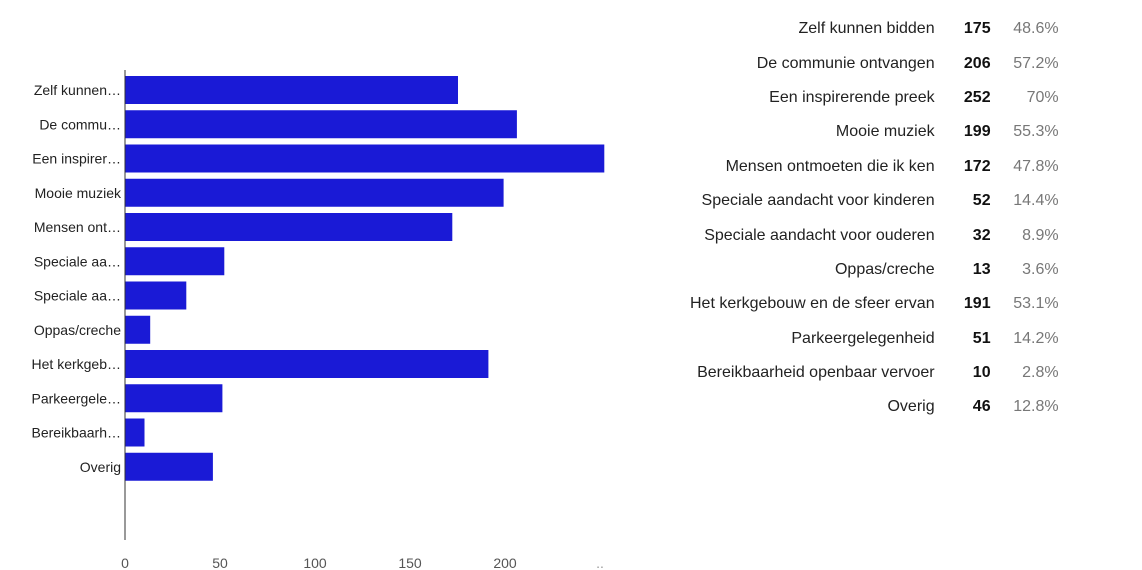 The width and height of the screenshot is (1142, 570). What do you see at coordinates (78, 193) in the screenshot?
I see `category-label: Mooie muziek` at bounding box center [78, 193].